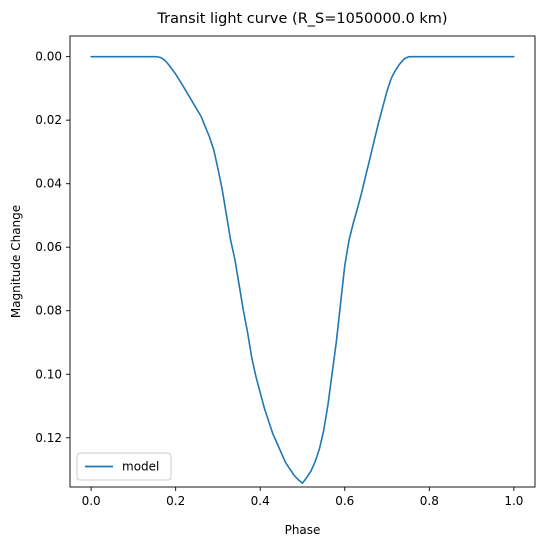  Describe the element at coordinates (175, 501) in the screenshot. I see `x-tick-label: 0.2` at that location.